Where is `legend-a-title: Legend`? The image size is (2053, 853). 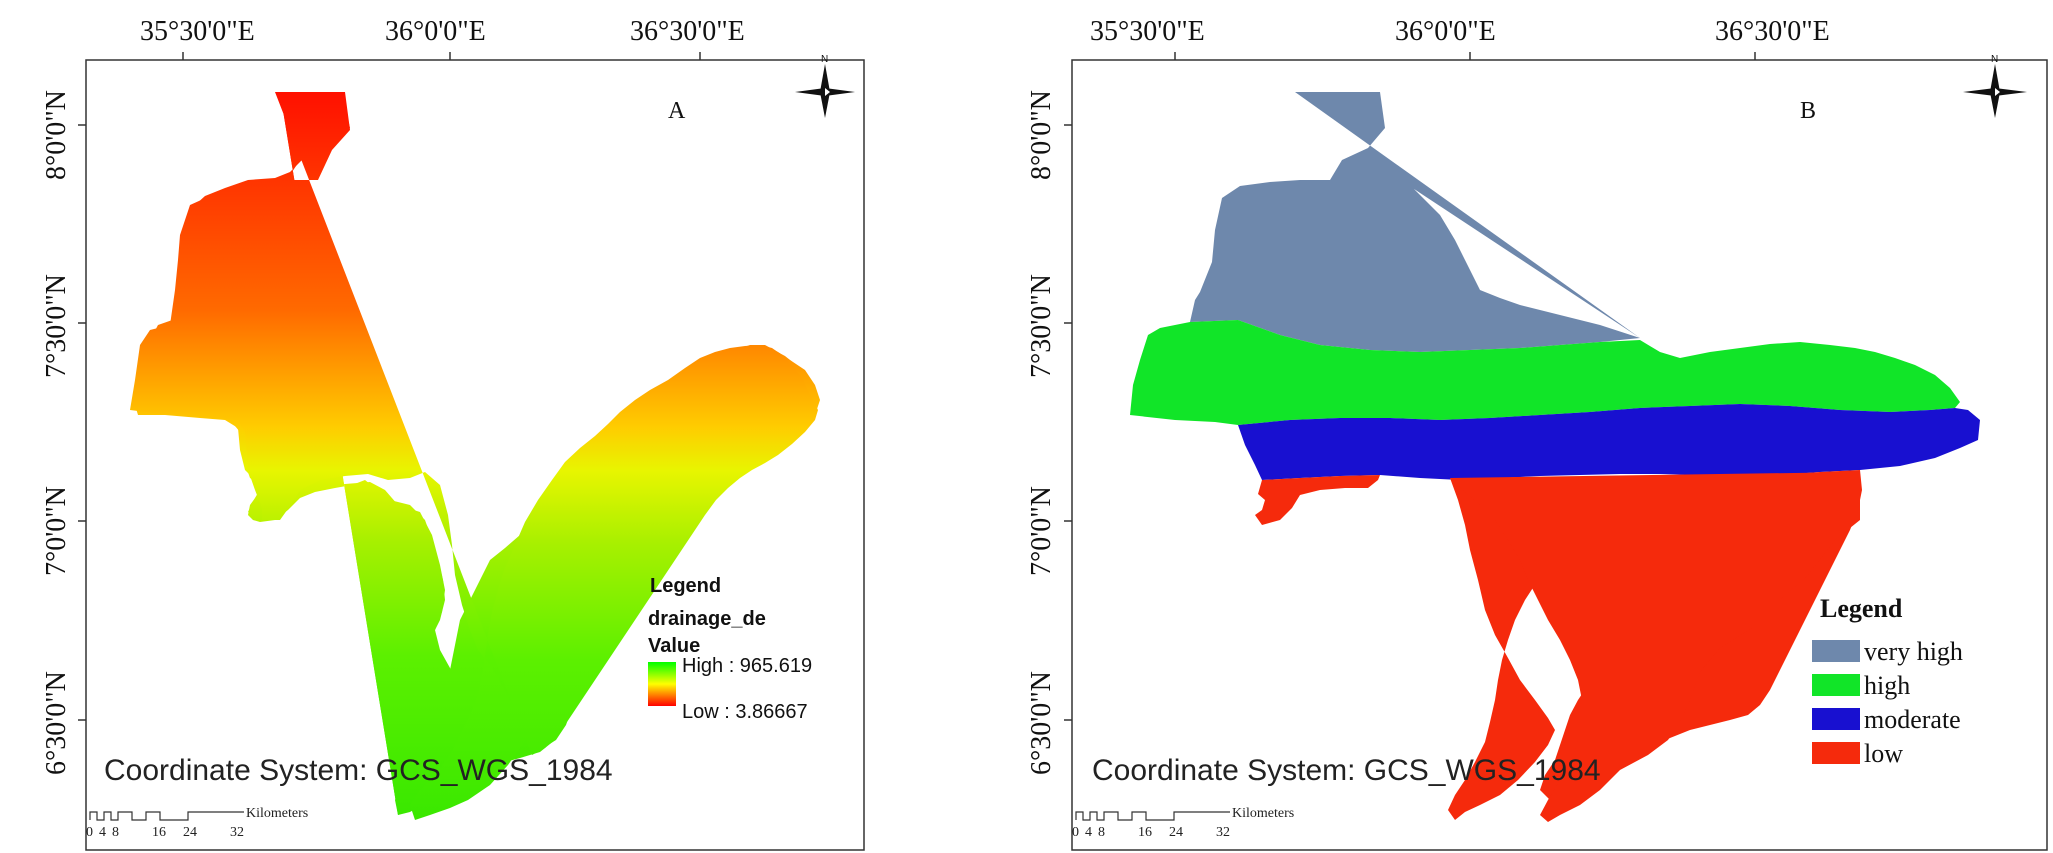
legend-a-title: Legend is located at coordinates (685, 586).